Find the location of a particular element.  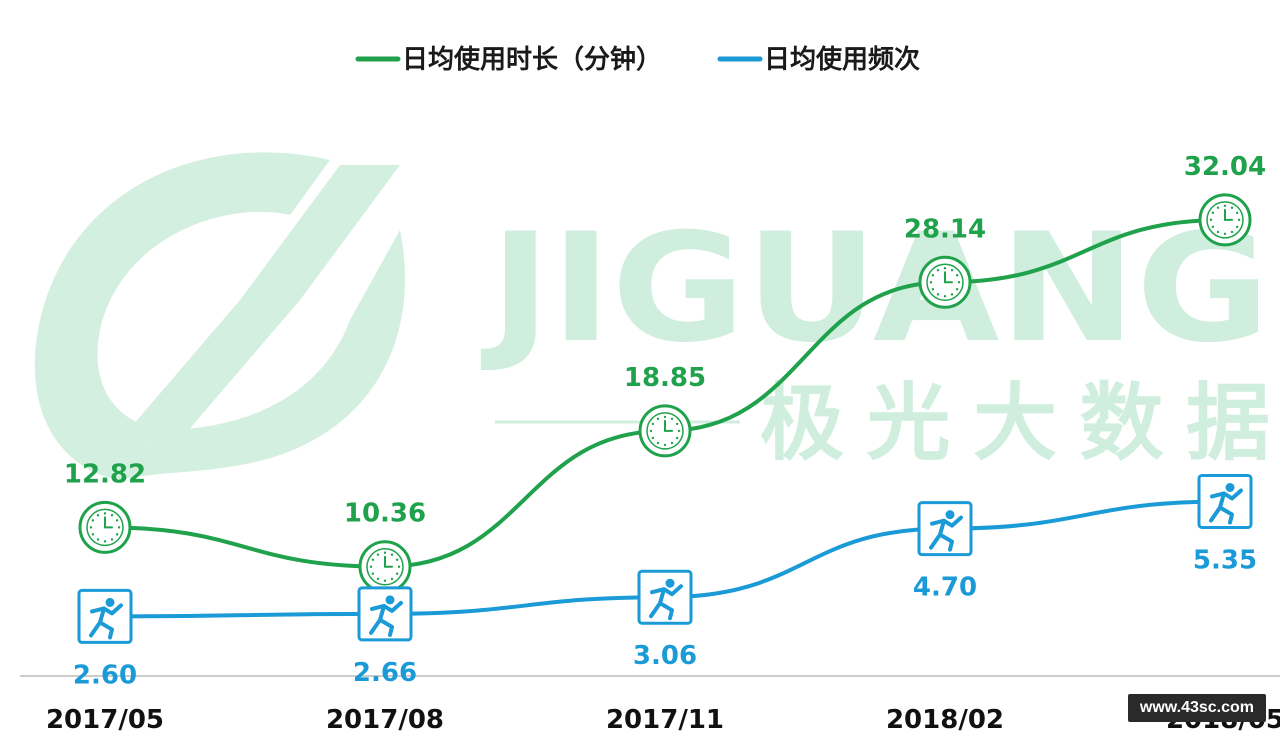

data-label-duration: 12.82 is located at coordinates (105, 474).